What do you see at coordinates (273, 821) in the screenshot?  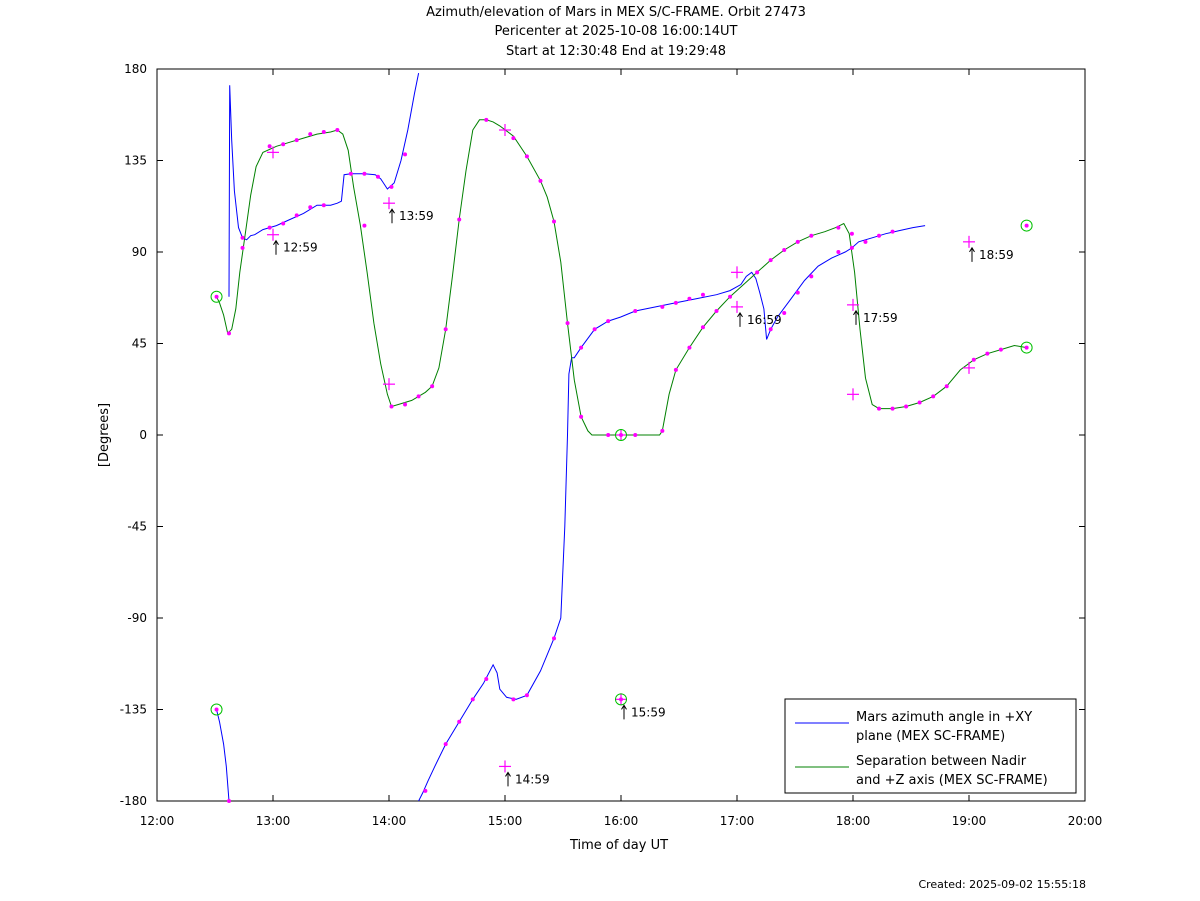 I see `x-tick-label: 13:00` at bounding box center [273, 821].